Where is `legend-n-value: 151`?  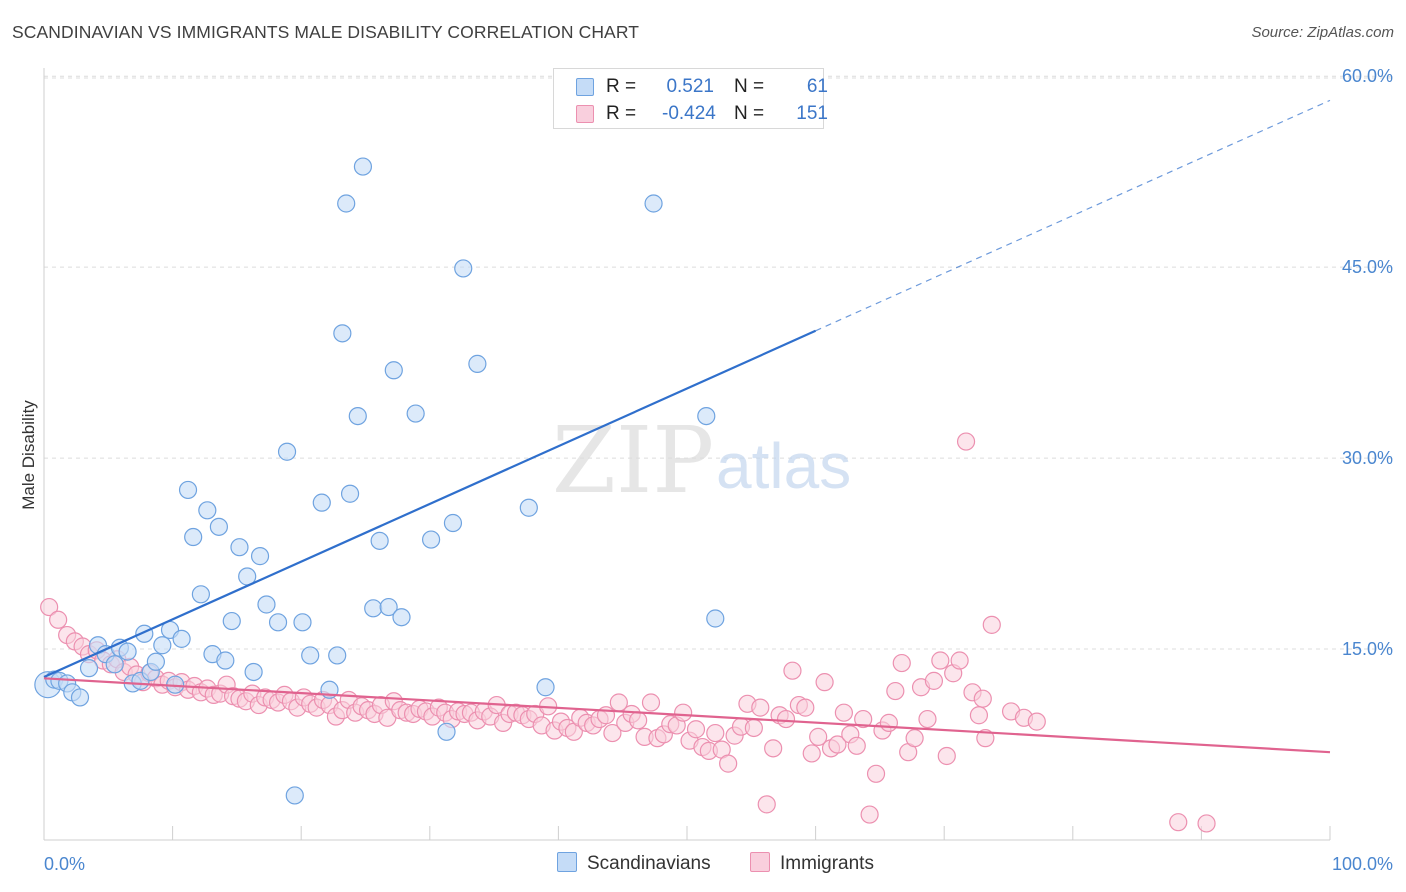 legend-n-value: 151 is located at coordinates (812, 113).